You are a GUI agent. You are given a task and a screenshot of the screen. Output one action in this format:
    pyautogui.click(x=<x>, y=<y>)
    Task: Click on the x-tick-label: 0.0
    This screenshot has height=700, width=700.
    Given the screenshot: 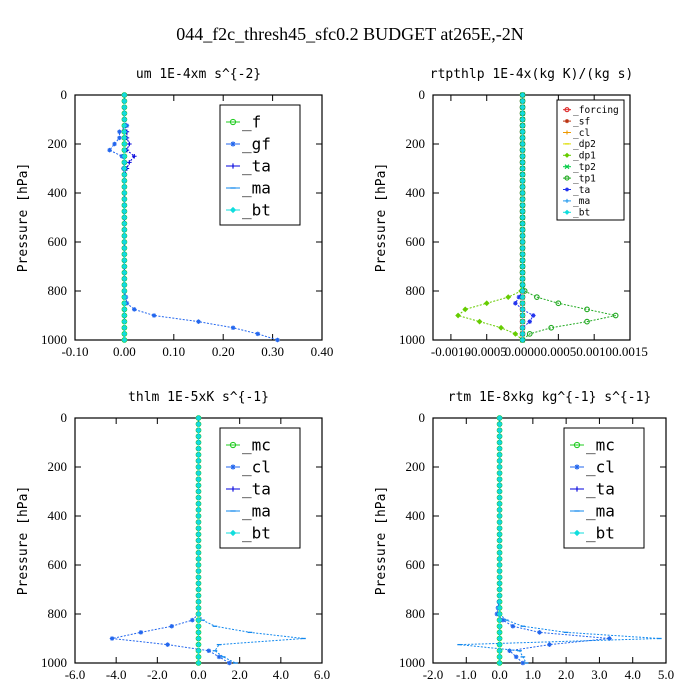 What is the action you would take?
    pyautogui.click(x=499, y=674)
    